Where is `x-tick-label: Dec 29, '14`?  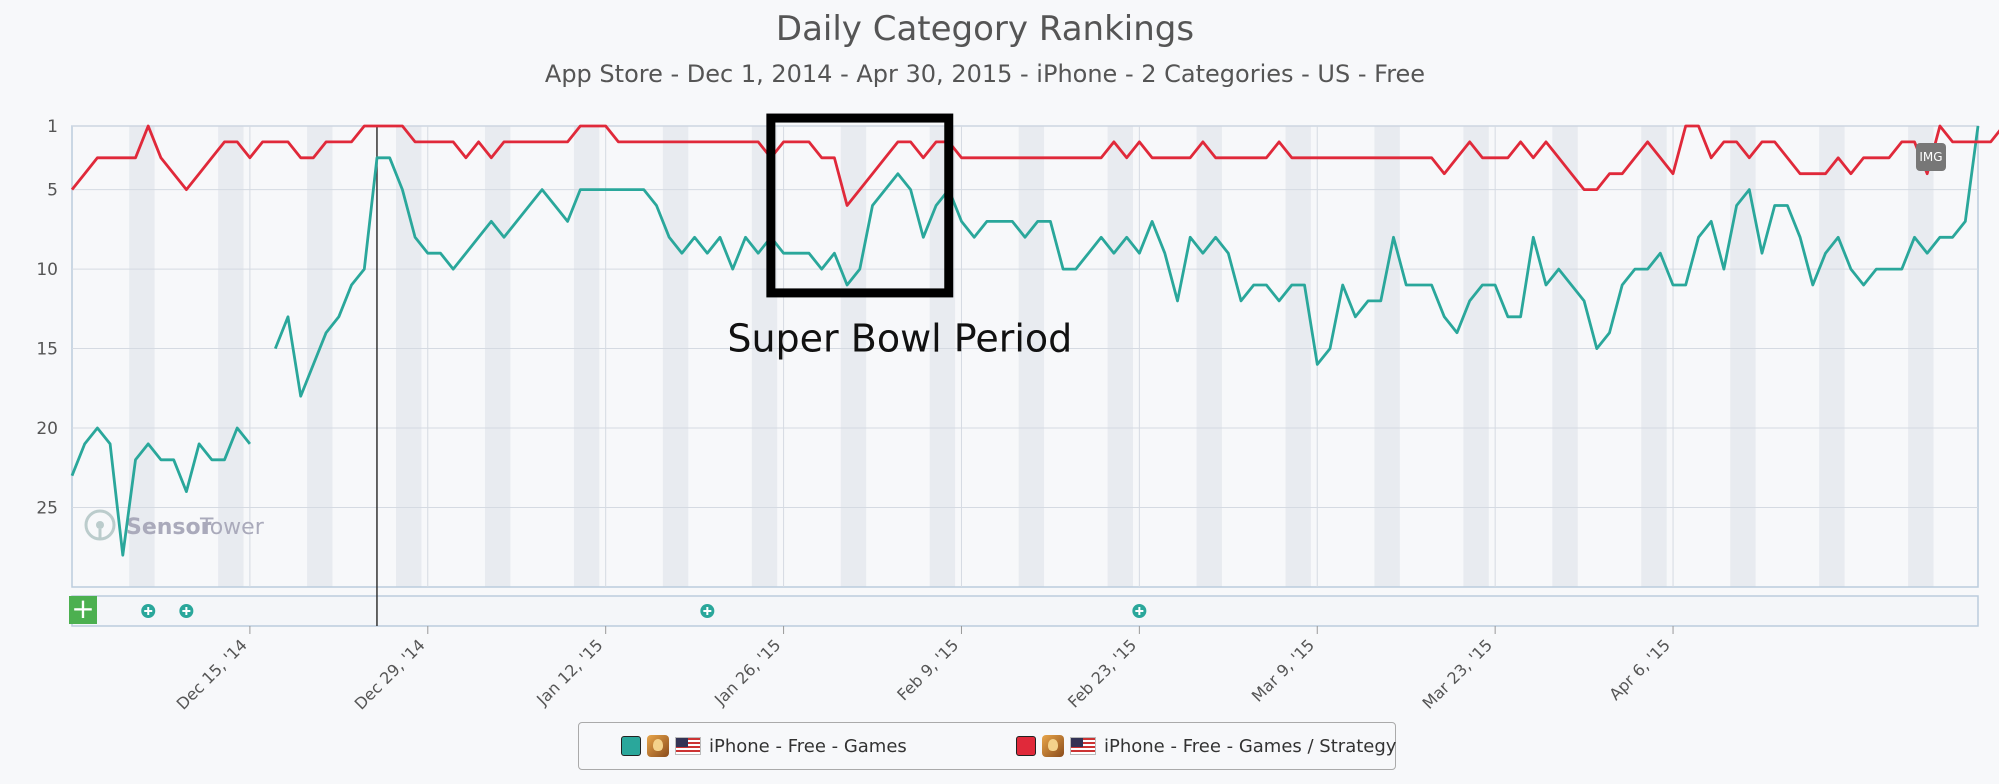
x-tick-label: Dec 29, '14 is located at coordinates (390, 674).